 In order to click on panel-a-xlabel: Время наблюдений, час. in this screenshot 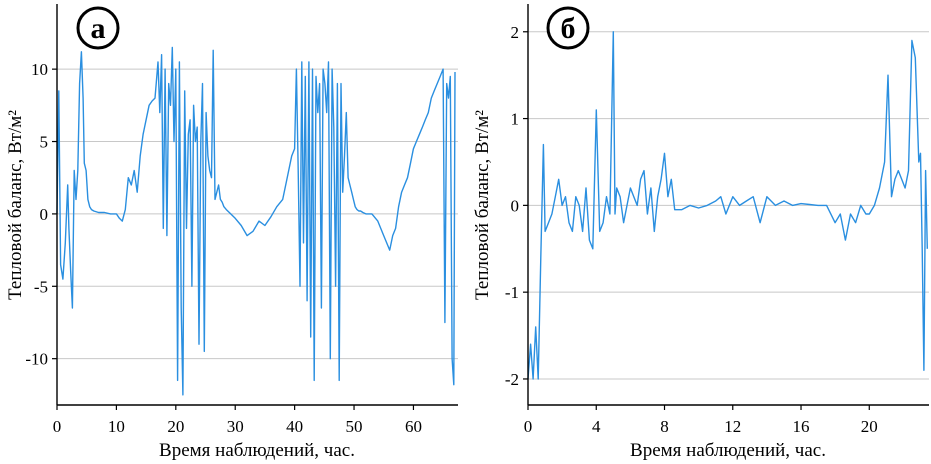, I will do `click(257, 450)`.